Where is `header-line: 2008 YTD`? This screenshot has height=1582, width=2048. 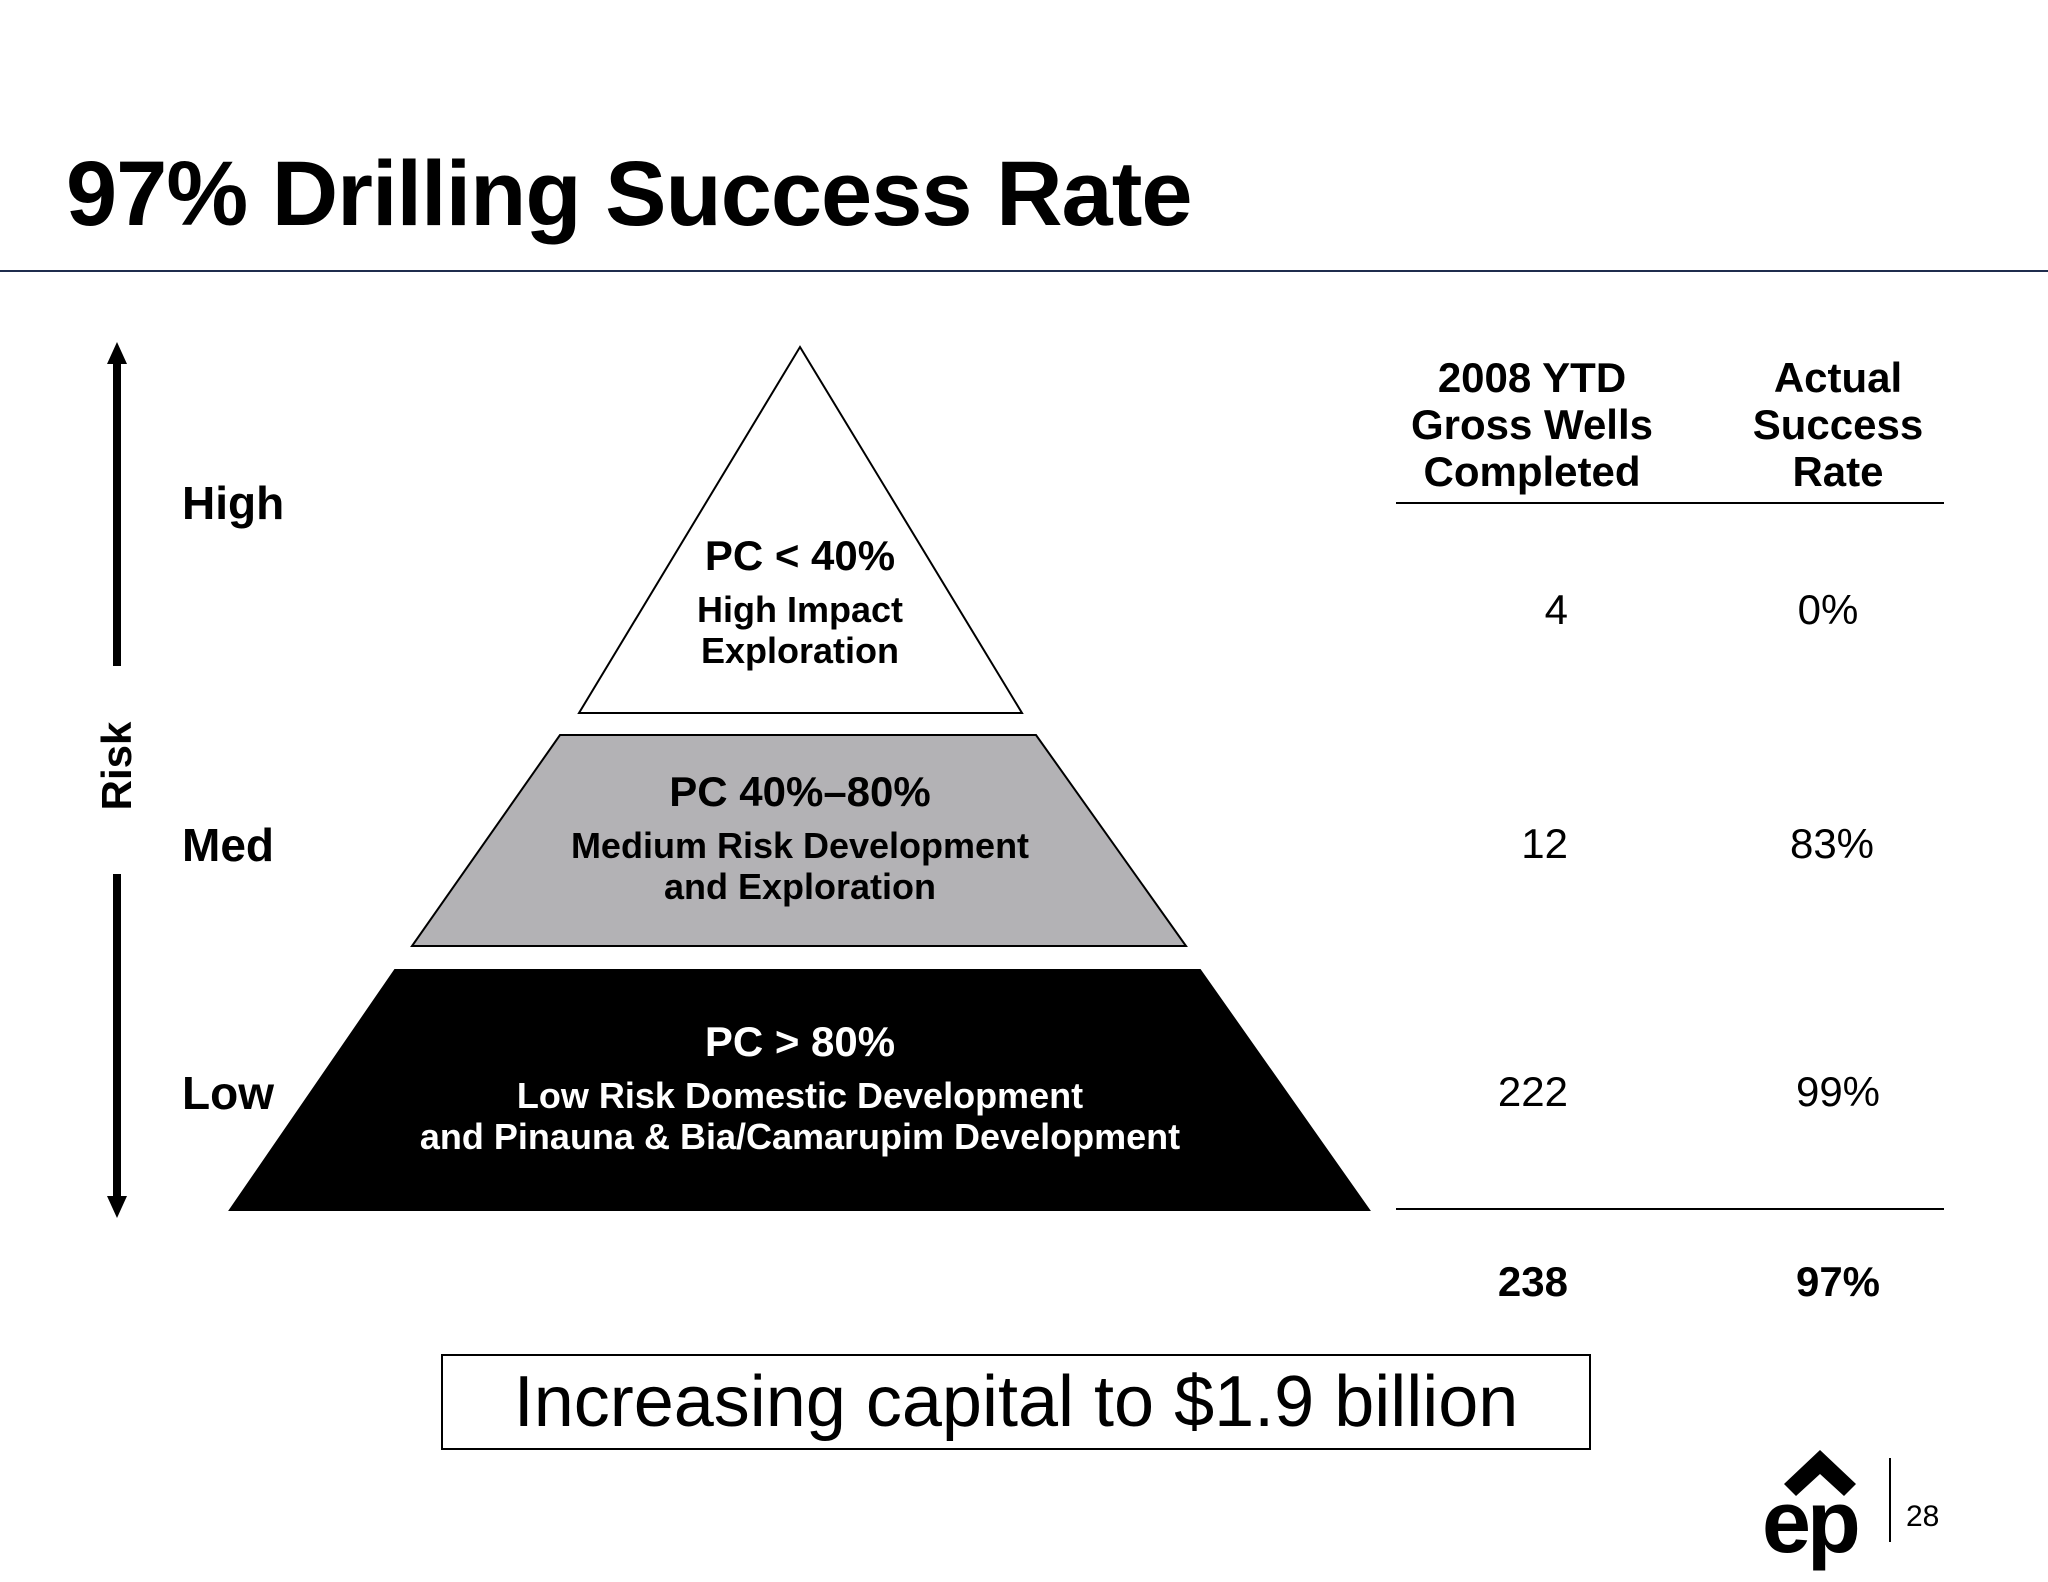
header-line: 2008 YTD is located at coordinates (1532, 377).